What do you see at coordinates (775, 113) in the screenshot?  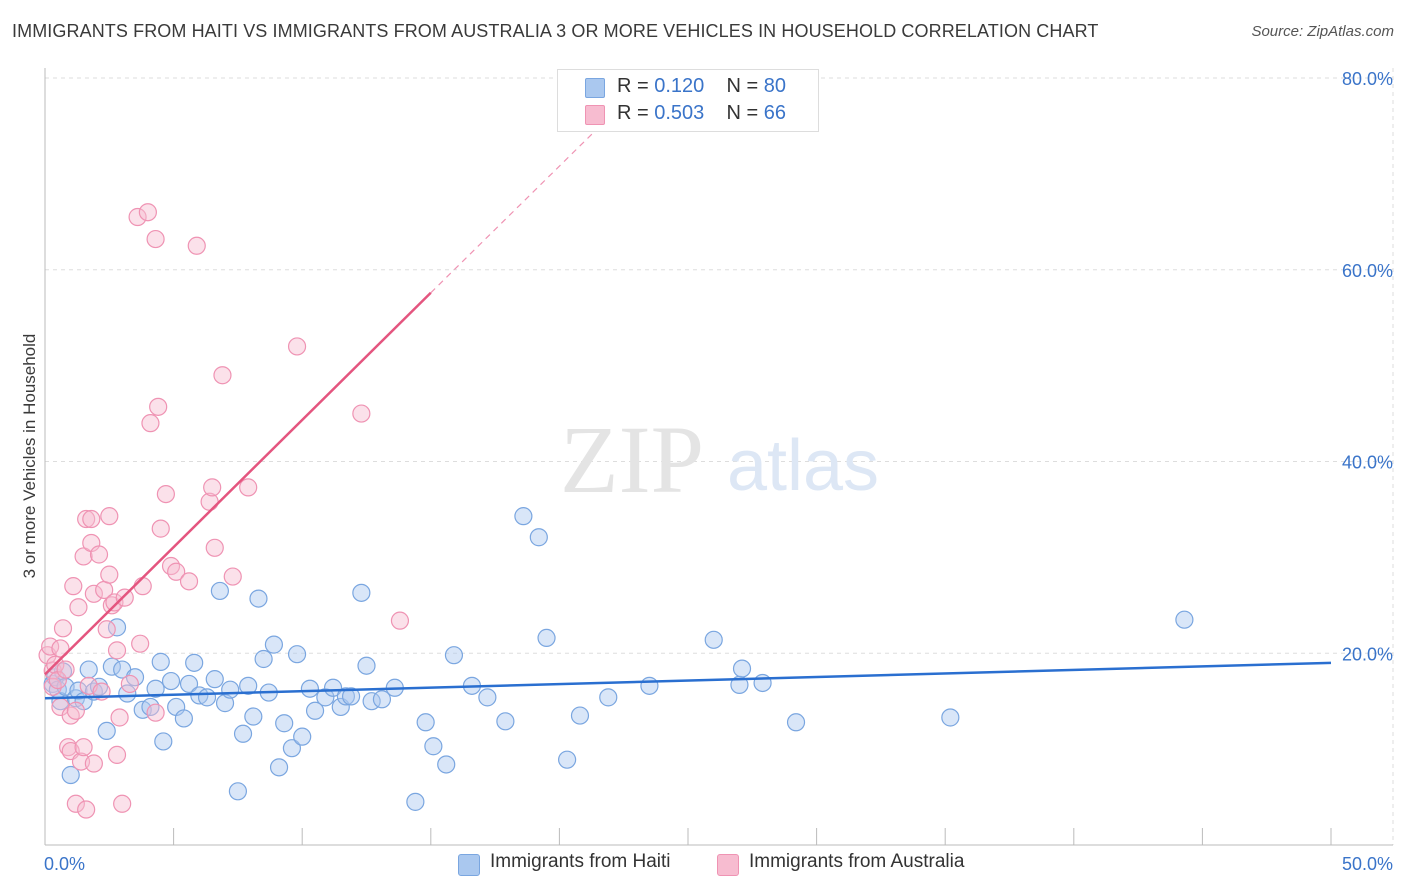 I see `legend-n-value-australia: 66` at bounding box center [775, 113].